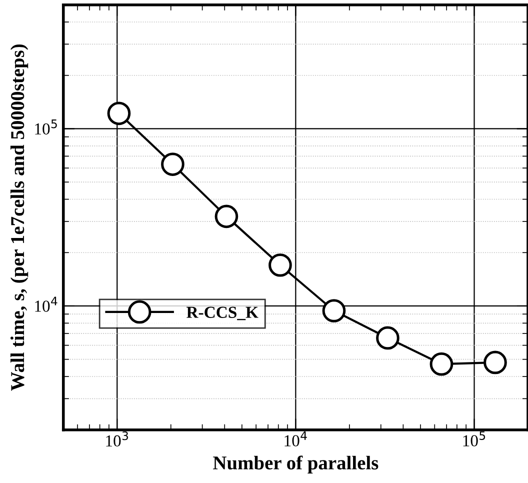  I want to click on x-tick-label: 10$^{4}$, so click(295, 438).